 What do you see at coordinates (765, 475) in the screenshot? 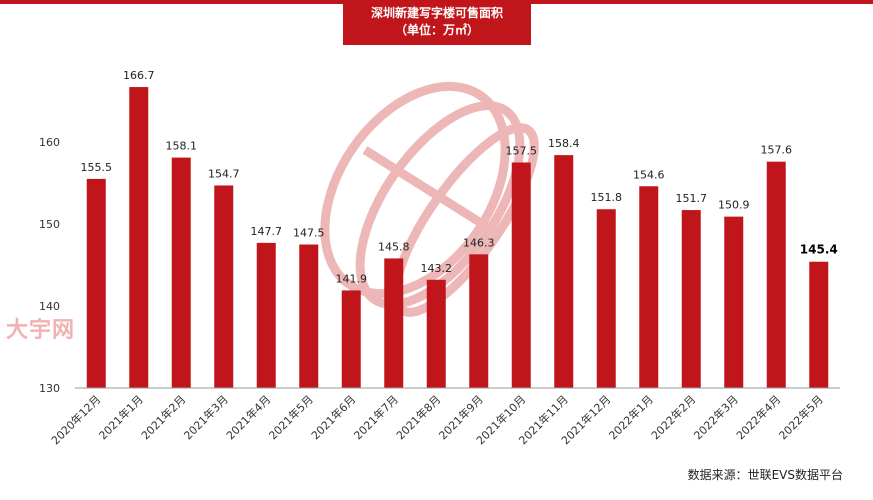
I see `data-source: 数据来源：世联EVS数据平台` at bounding box center [765, 475].